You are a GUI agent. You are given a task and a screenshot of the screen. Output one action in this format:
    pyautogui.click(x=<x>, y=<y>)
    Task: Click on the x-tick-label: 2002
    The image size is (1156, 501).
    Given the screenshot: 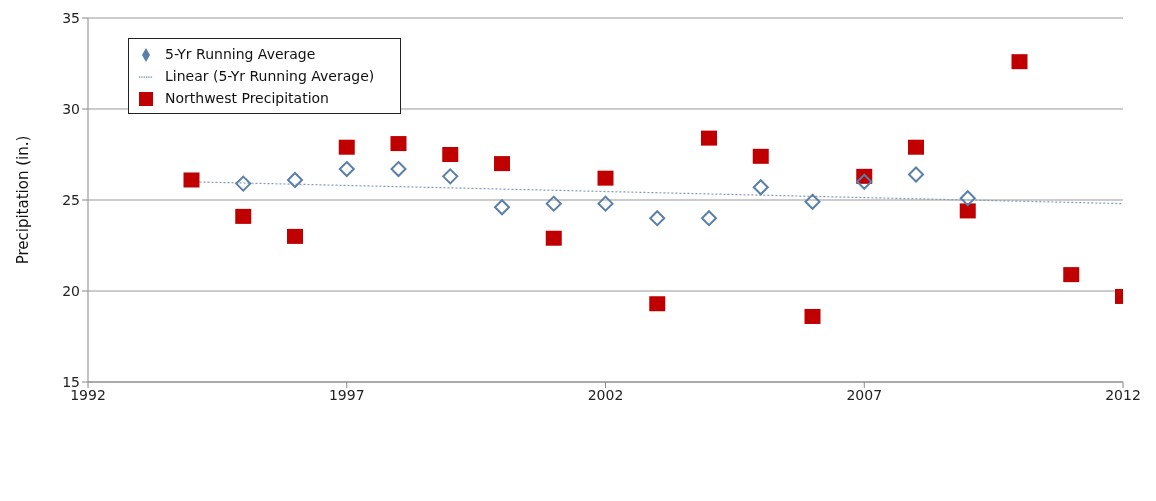 What is the action you would take?
    pyautogui.click(x=605, y=394)
    